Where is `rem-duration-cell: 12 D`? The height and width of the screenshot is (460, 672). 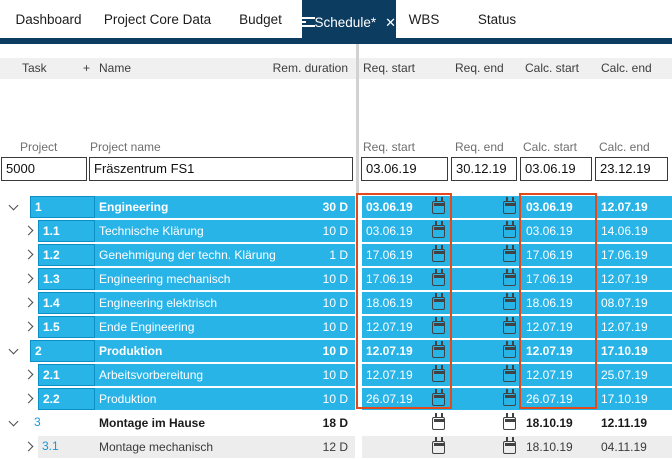 rem-duration-cell: 12 D is located at coordinates (335, 447).